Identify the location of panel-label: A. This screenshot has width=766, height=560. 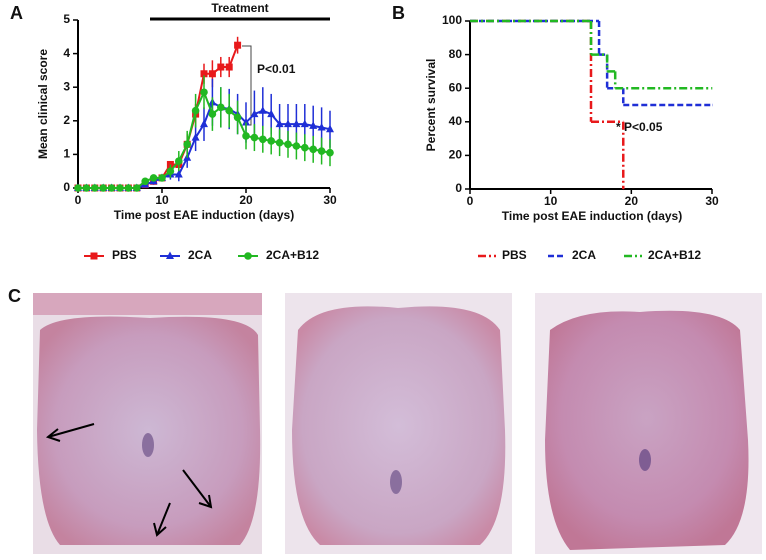
(16, 13).